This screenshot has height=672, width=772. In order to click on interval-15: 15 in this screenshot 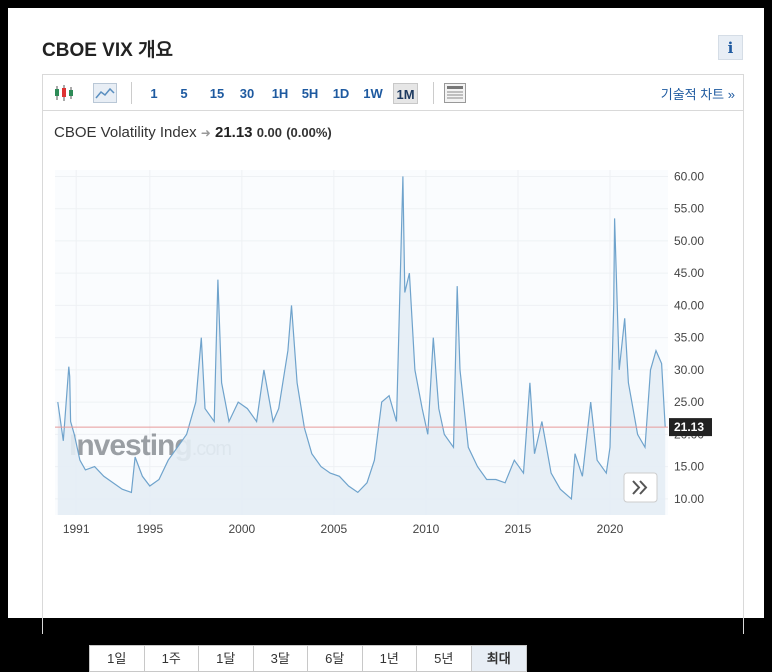, I will do `click(217, 93)`.